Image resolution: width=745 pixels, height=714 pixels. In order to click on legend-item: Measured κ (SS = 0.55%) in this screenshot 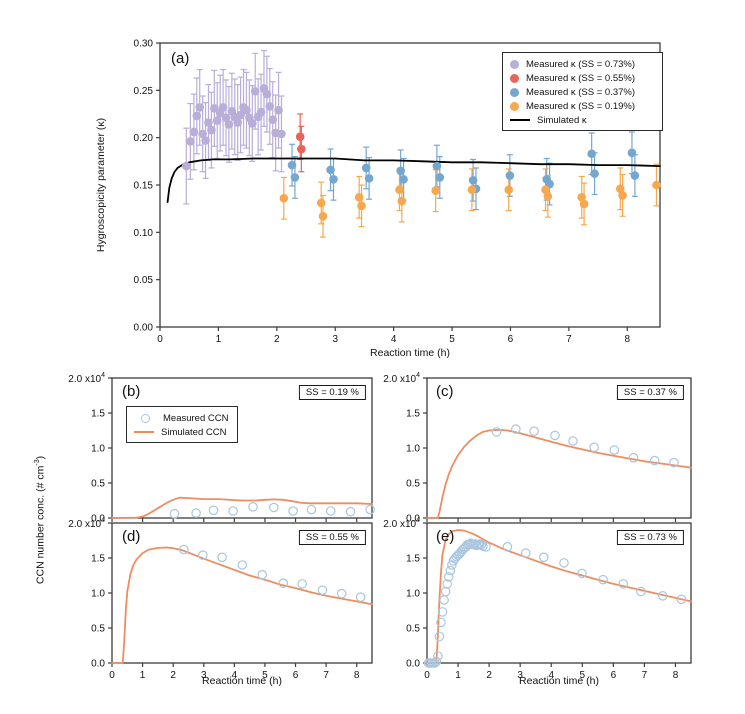, I will do `click(582, 78)`.